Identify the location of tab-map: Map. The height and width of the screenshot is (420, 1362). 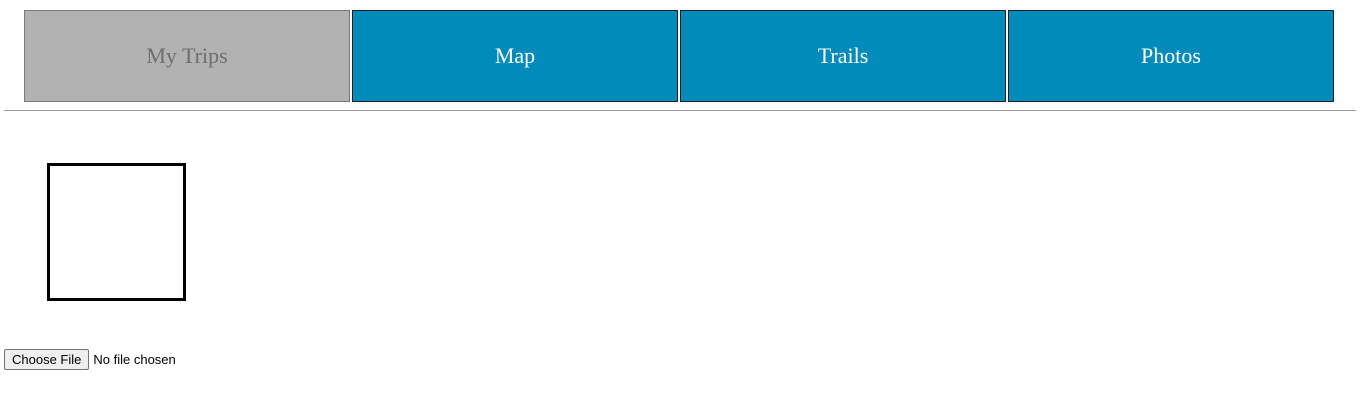
(515, 56).